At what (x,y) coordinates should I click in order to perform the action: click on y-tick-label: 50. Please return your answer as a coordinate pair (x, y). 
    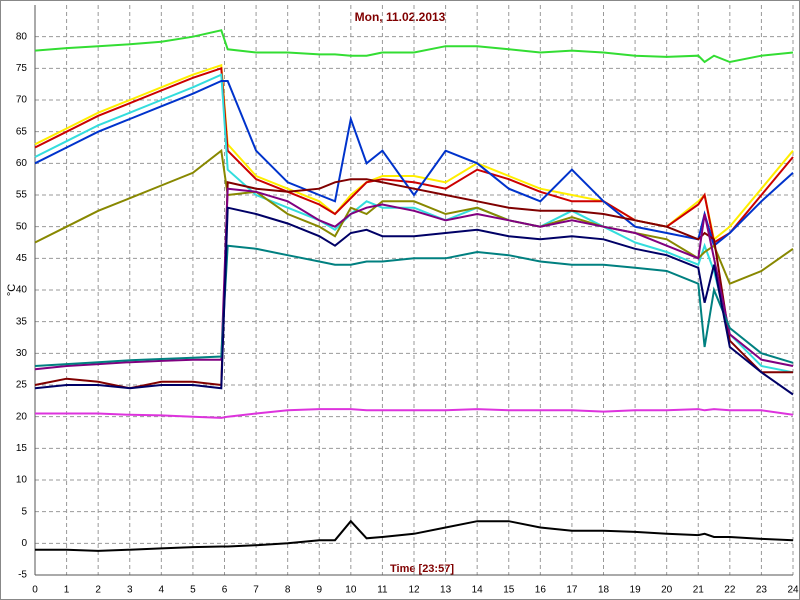
    Looking at the image, I should click on (22, 226).